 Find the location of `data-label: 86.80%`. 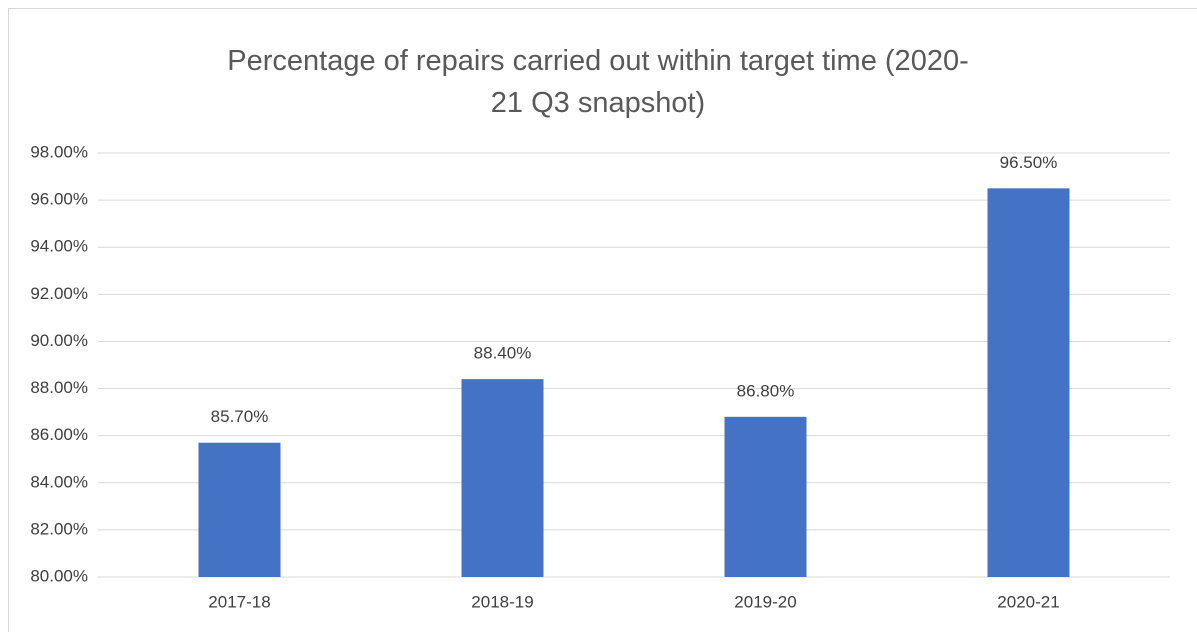

data-label: 86.80% is located at coordinates (766, 390).